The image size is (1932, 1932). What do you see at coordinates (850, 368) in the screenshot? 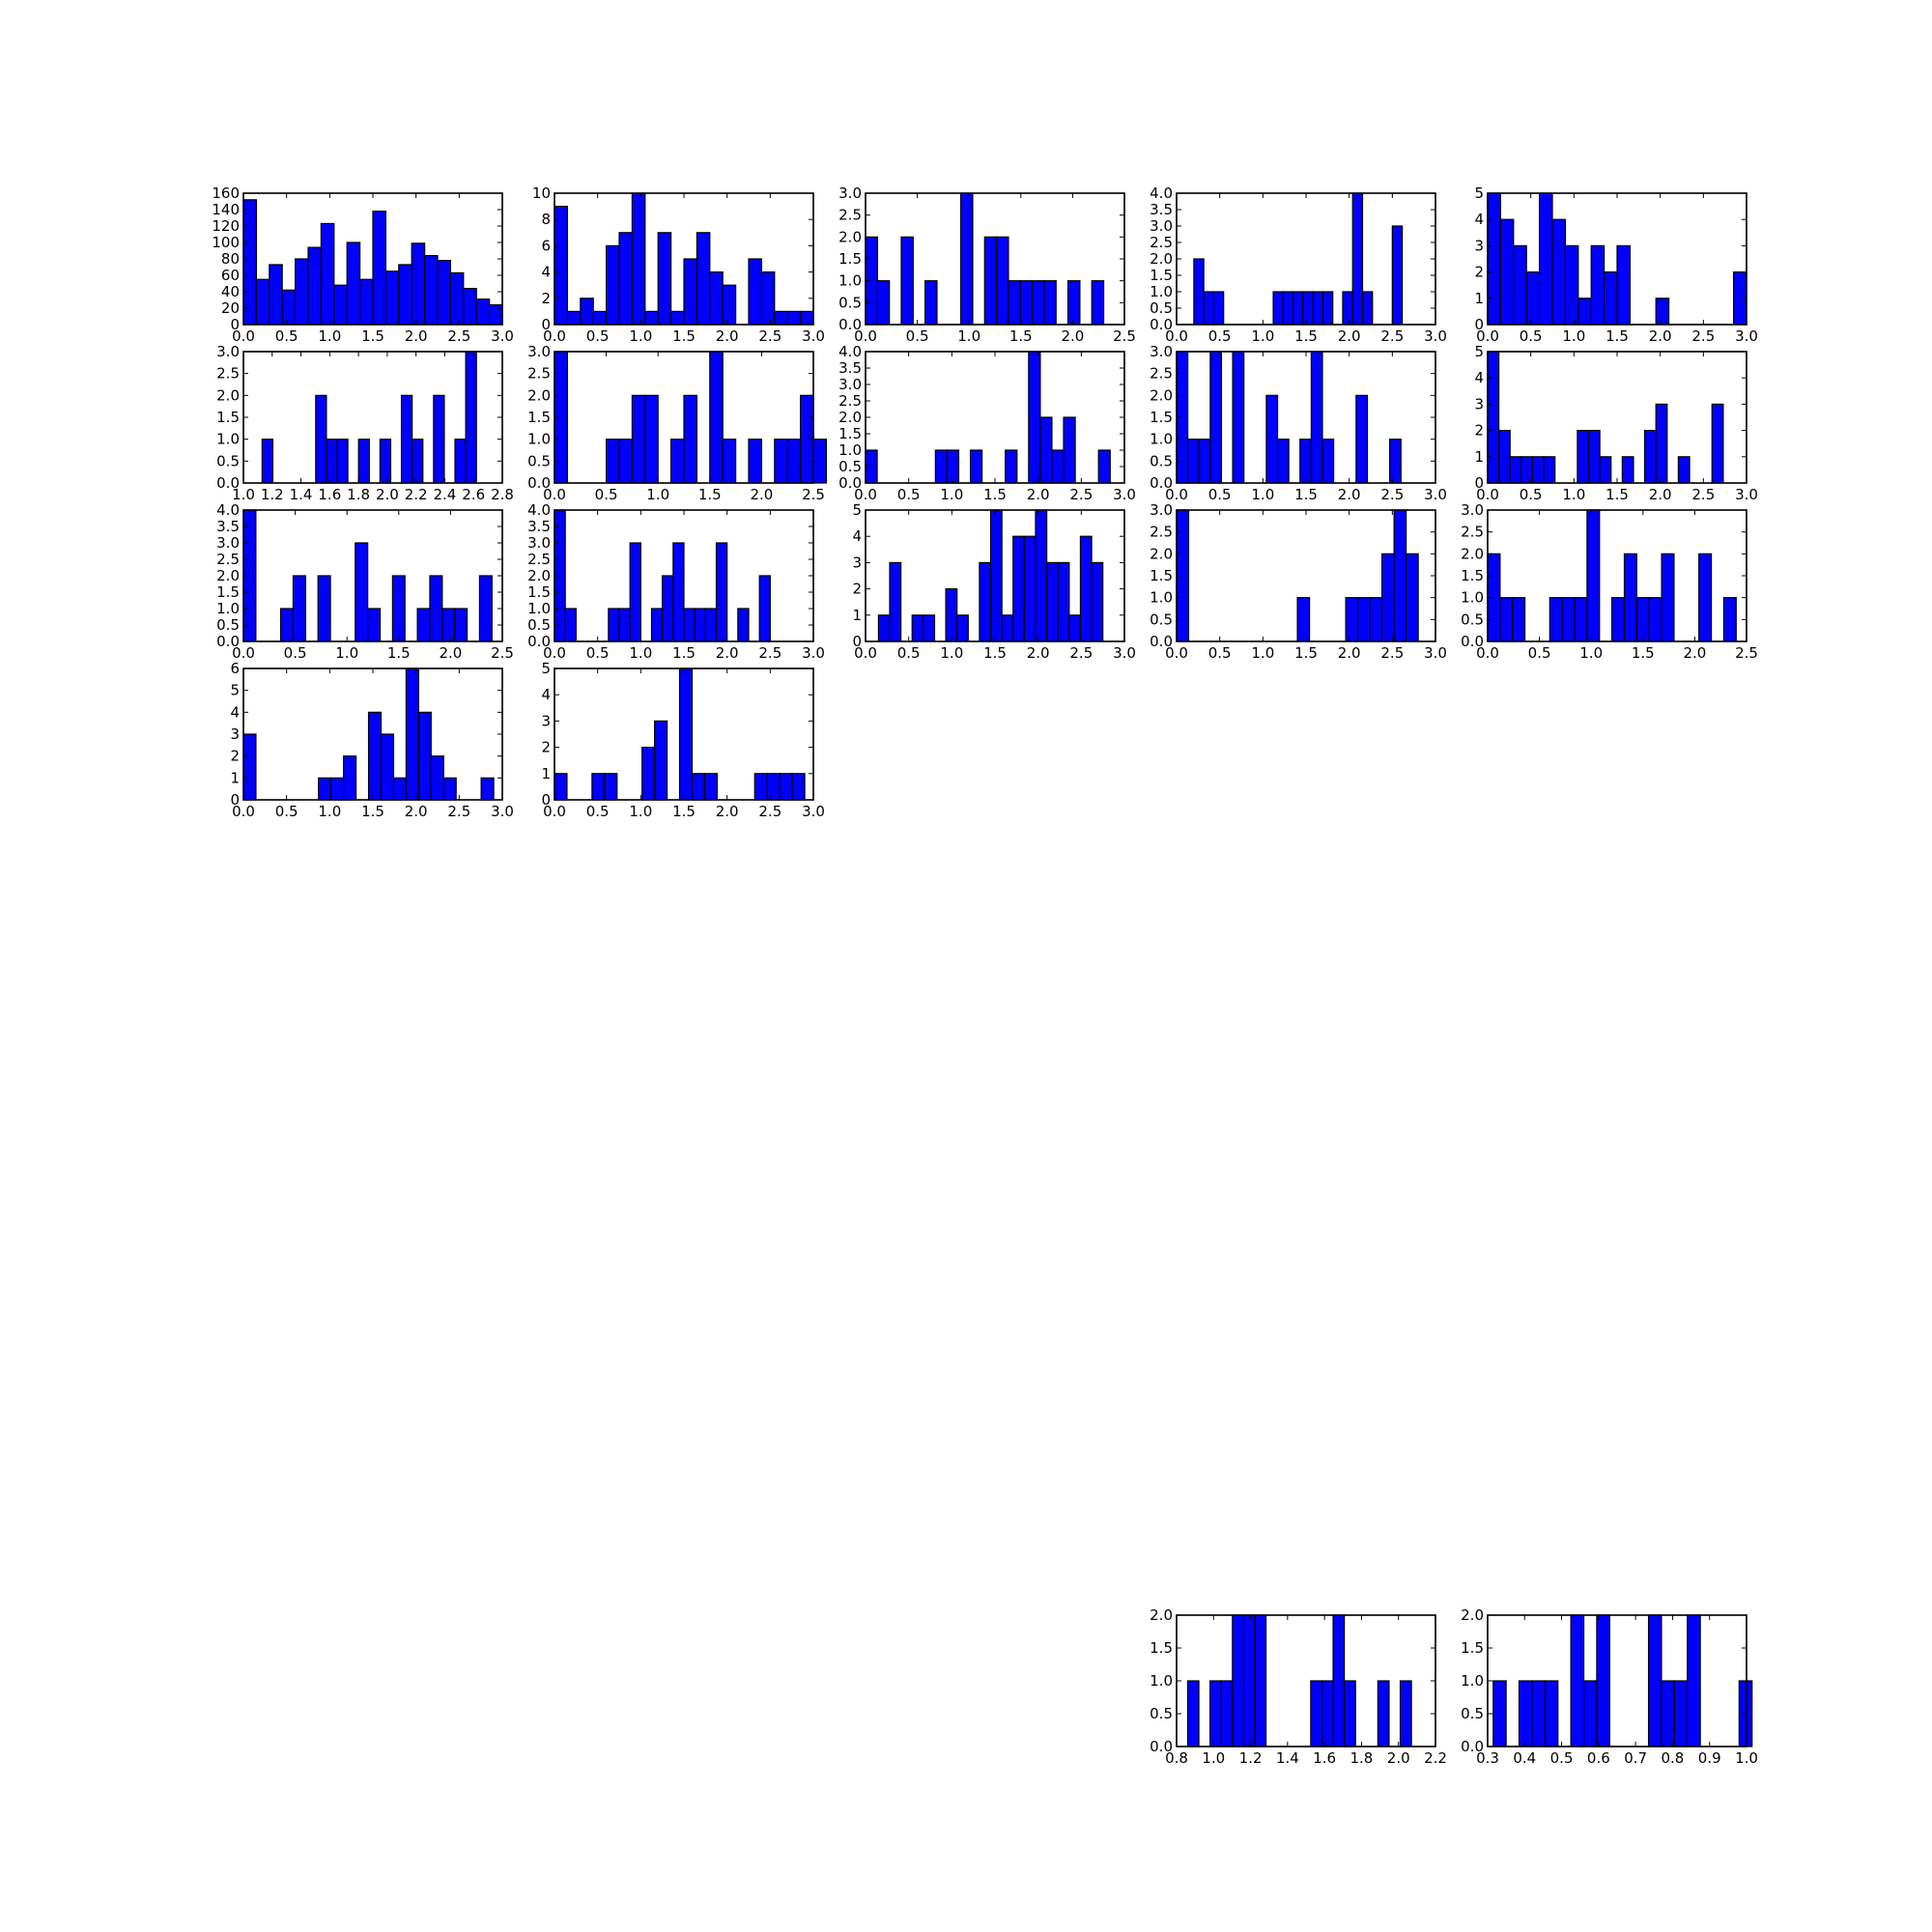
I see `y-tick-label: 3.5` at bounding box center [850, 368].